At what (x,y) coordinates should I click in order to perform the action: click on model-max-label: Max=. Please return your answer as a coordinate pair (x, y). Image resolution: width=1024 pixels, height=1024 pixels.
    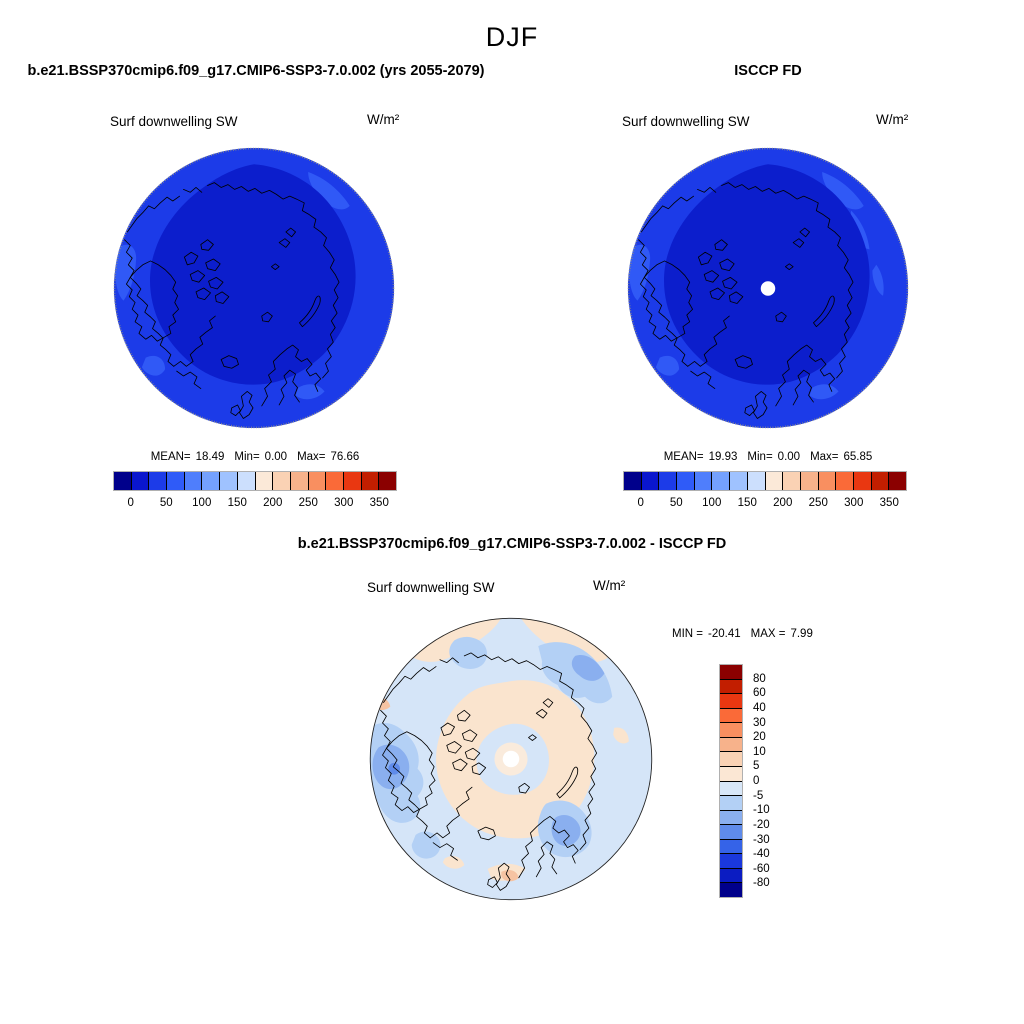
    Looking at the image, I should click on (311, 457).